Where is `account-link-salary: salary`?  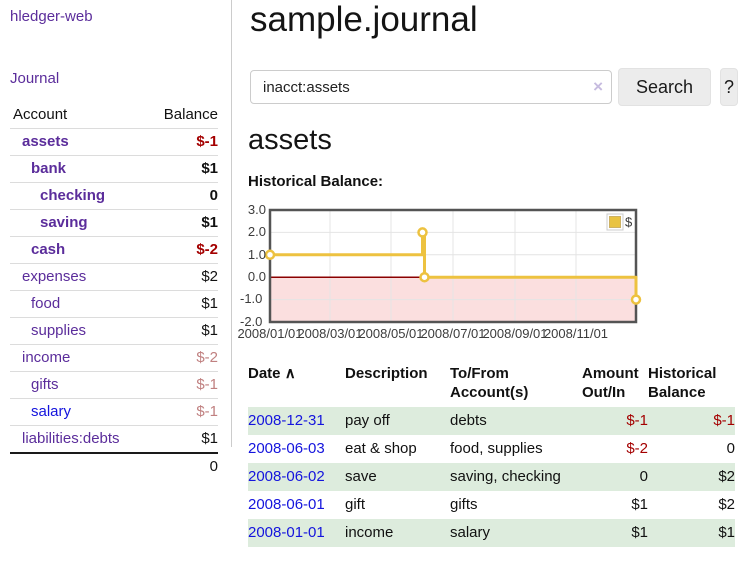 account-link-salary: salary is located at coordinates (51, 411).